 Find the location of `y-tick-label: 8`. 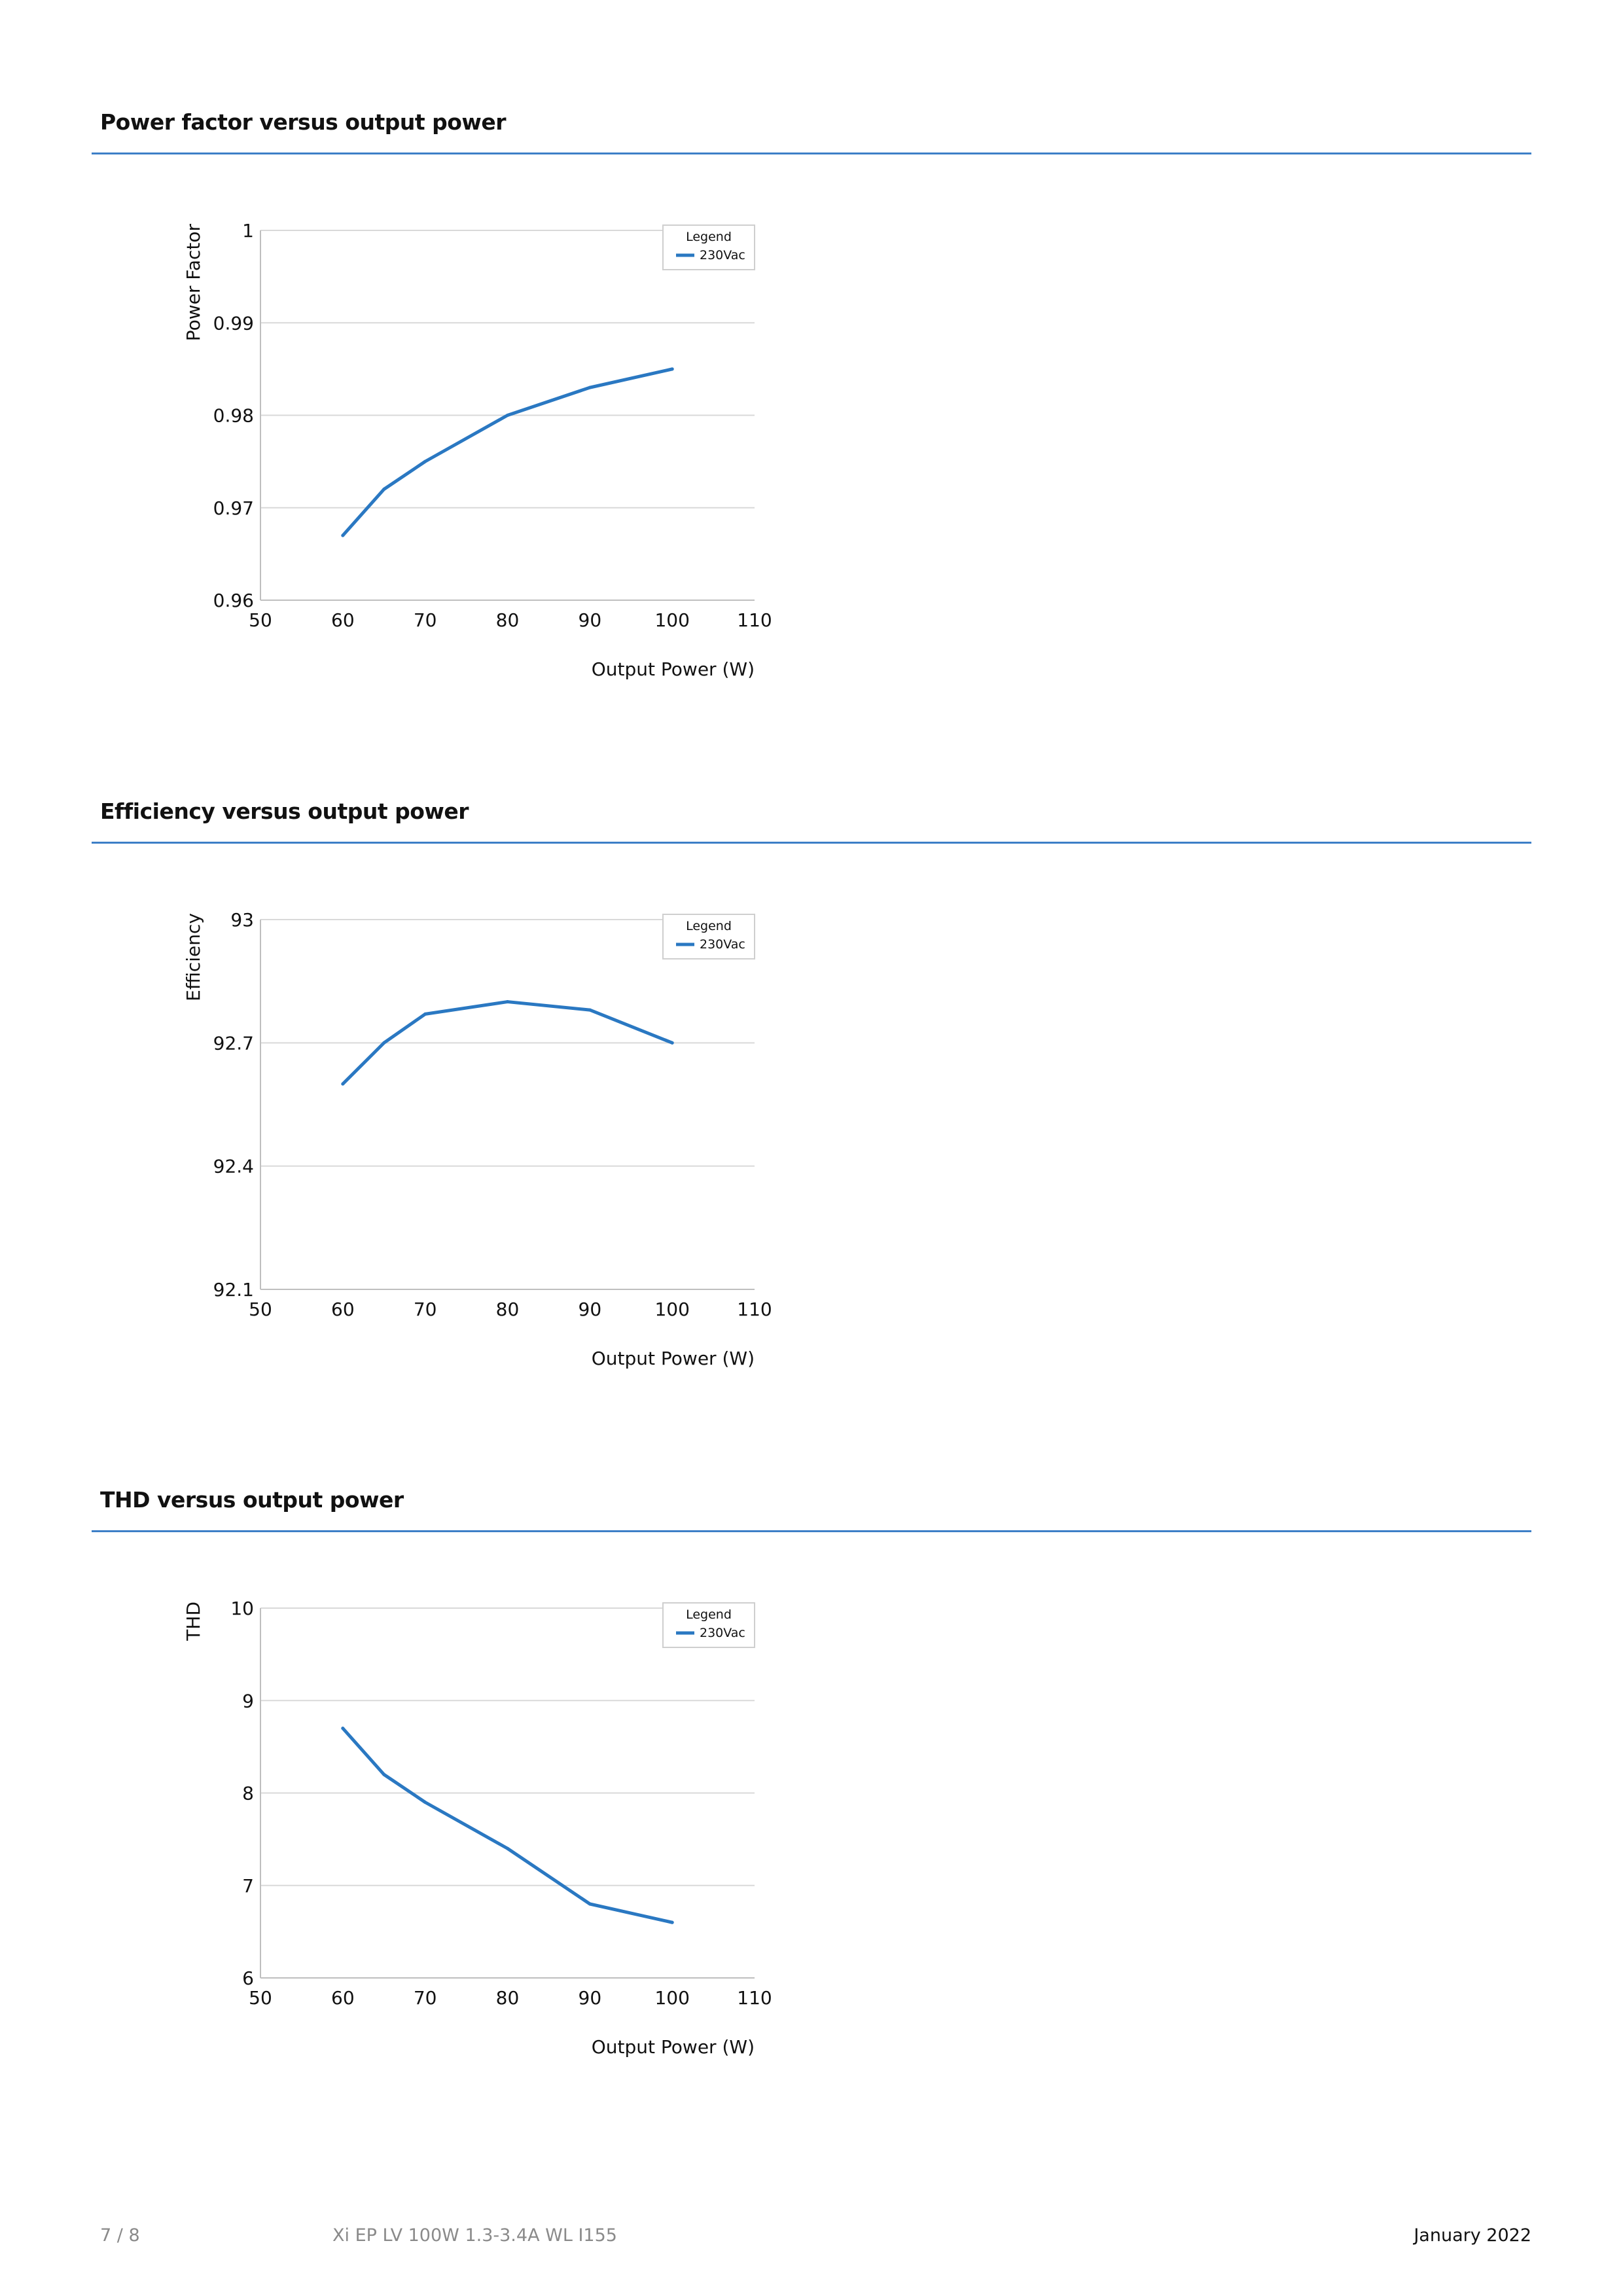

y-tick-label: 8 is located at coordinates (248, 1794).